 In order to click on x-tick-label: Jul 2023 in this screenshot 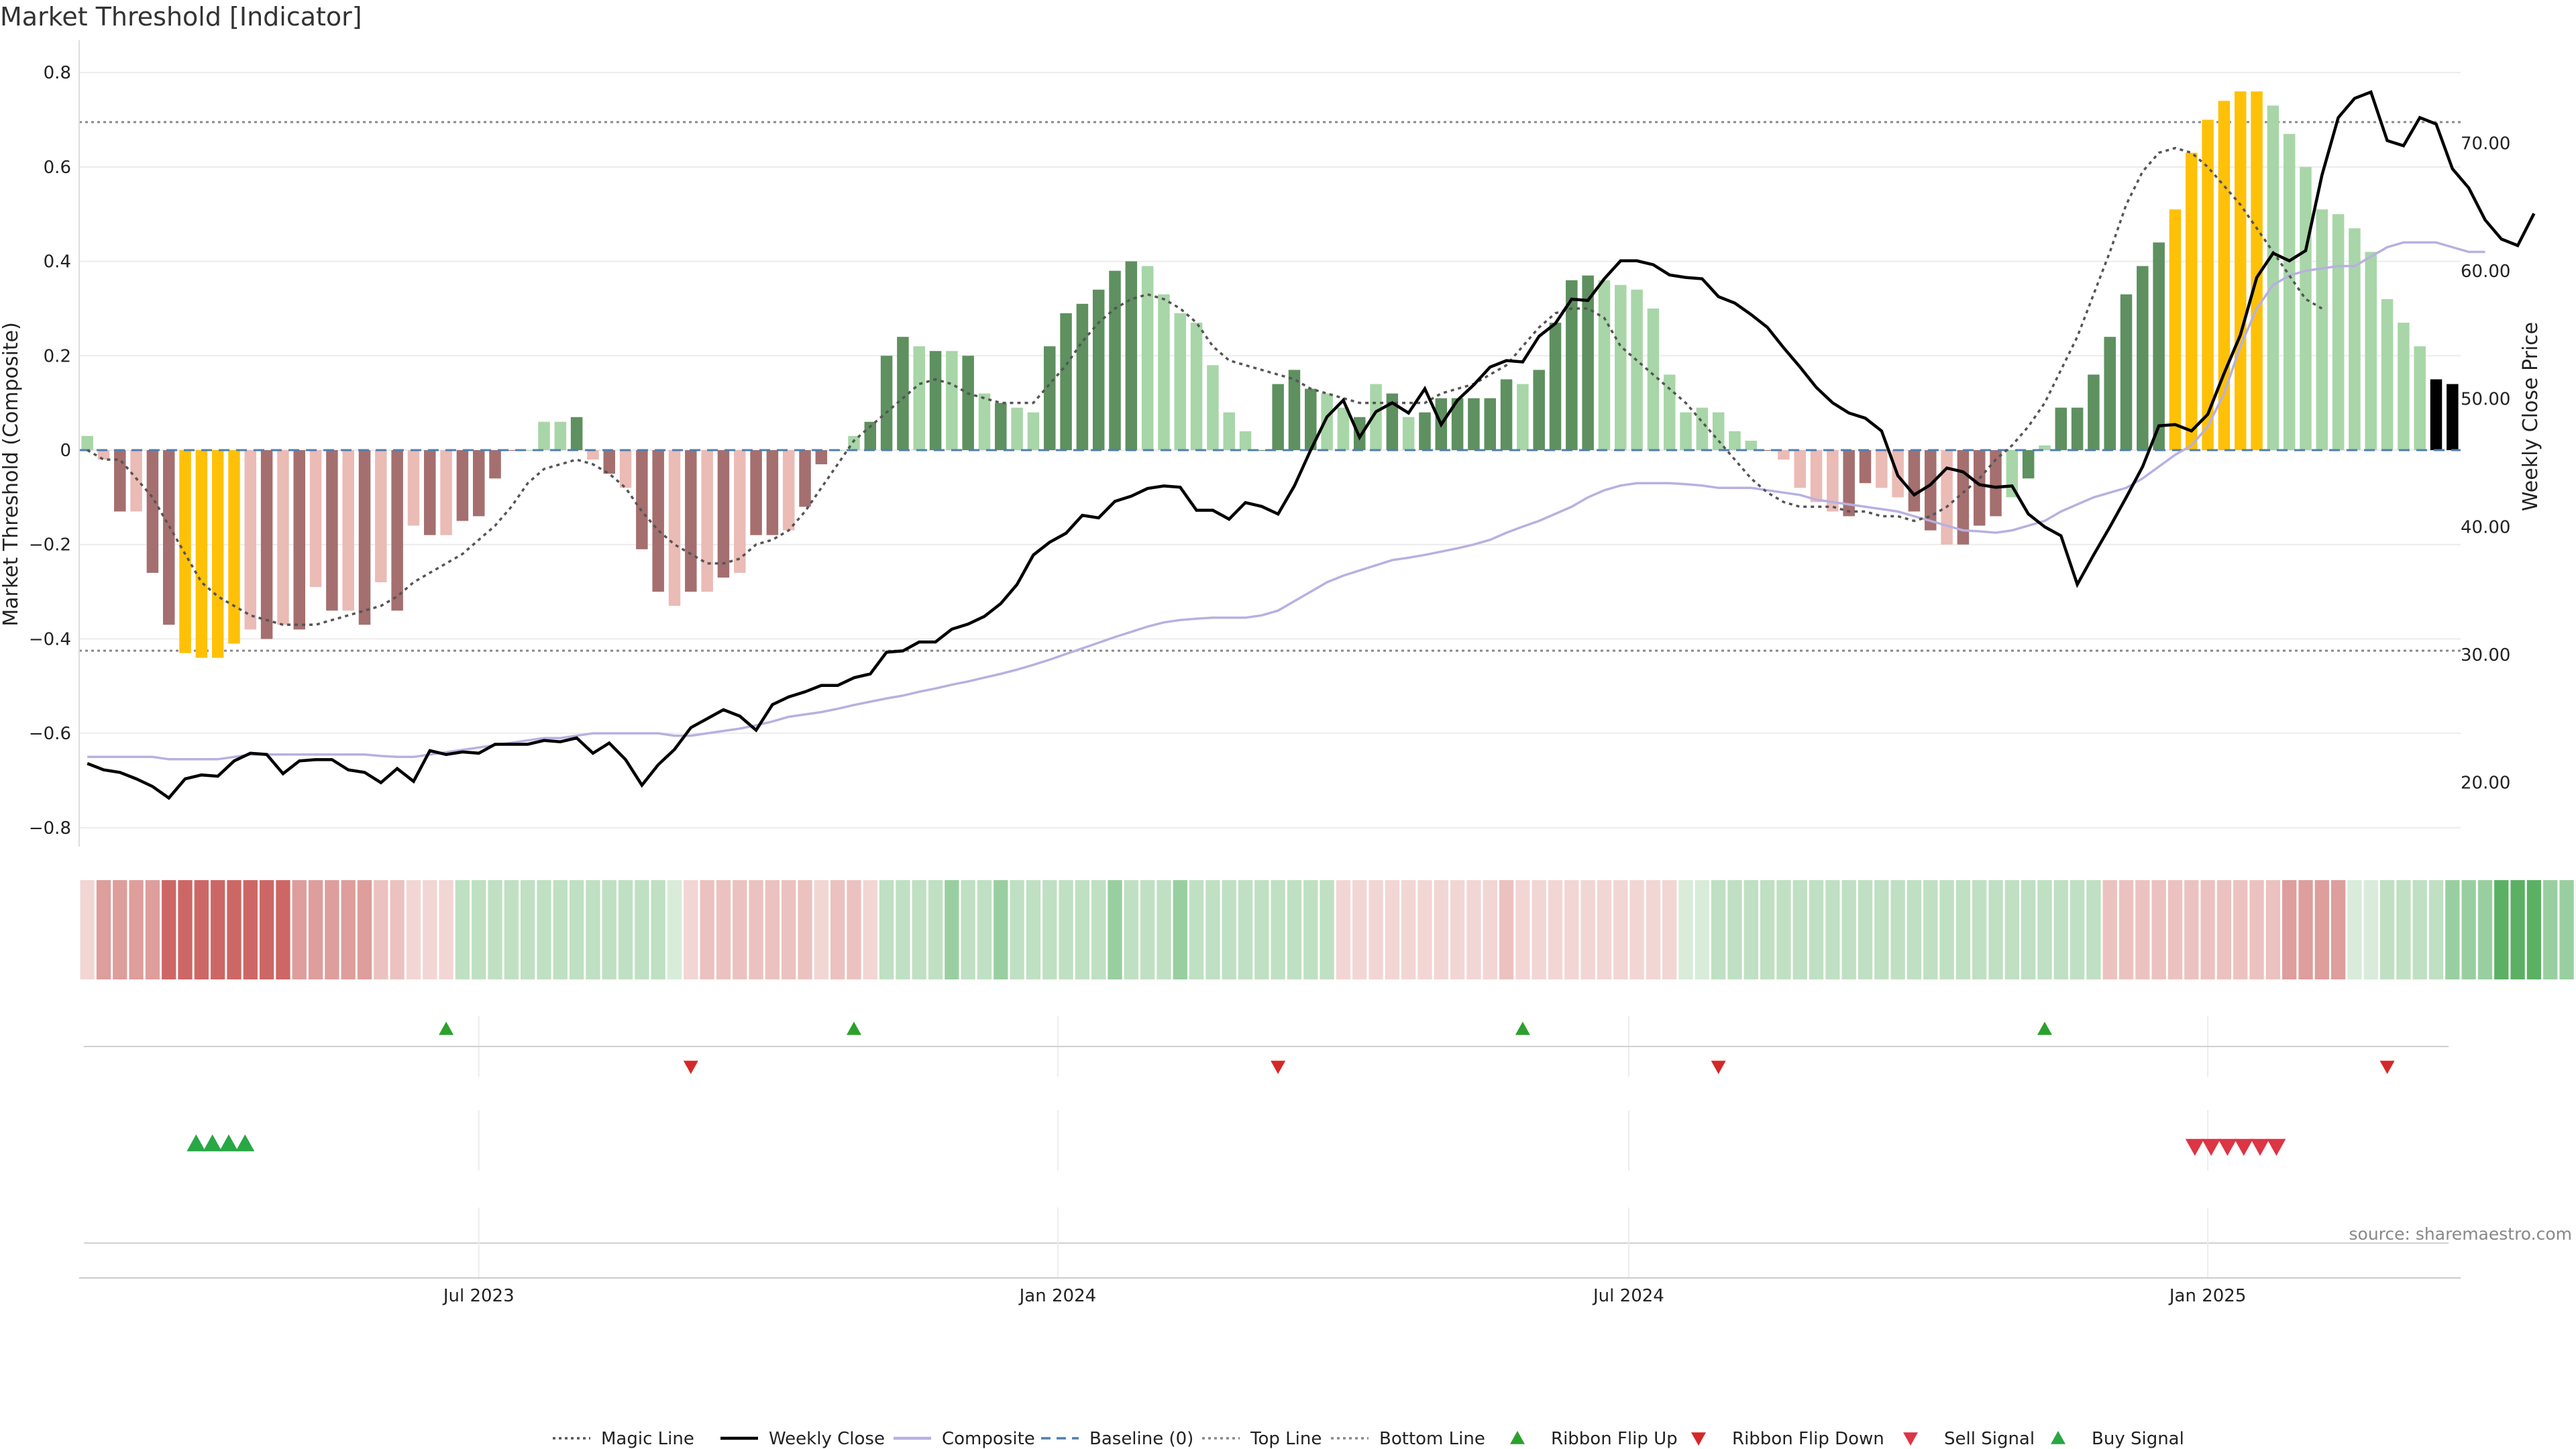, I will do `click(478, 1296)`.